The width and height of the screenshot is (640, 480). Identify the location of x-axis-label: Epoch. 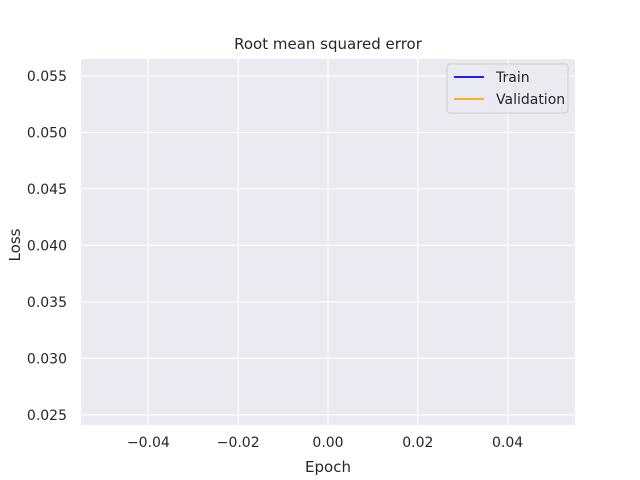
(328, 467).